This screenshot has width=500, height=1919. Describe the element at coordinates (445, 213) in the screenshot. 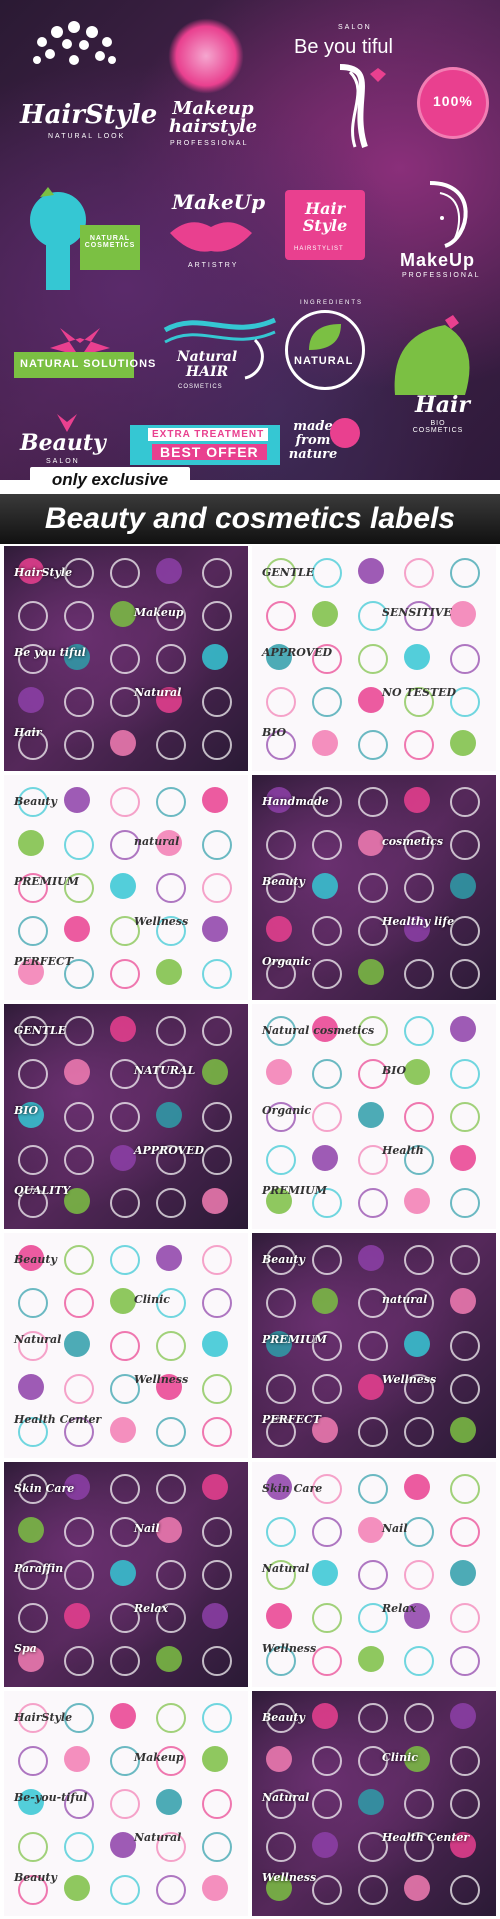

I see `woman-face-icon` at that location.